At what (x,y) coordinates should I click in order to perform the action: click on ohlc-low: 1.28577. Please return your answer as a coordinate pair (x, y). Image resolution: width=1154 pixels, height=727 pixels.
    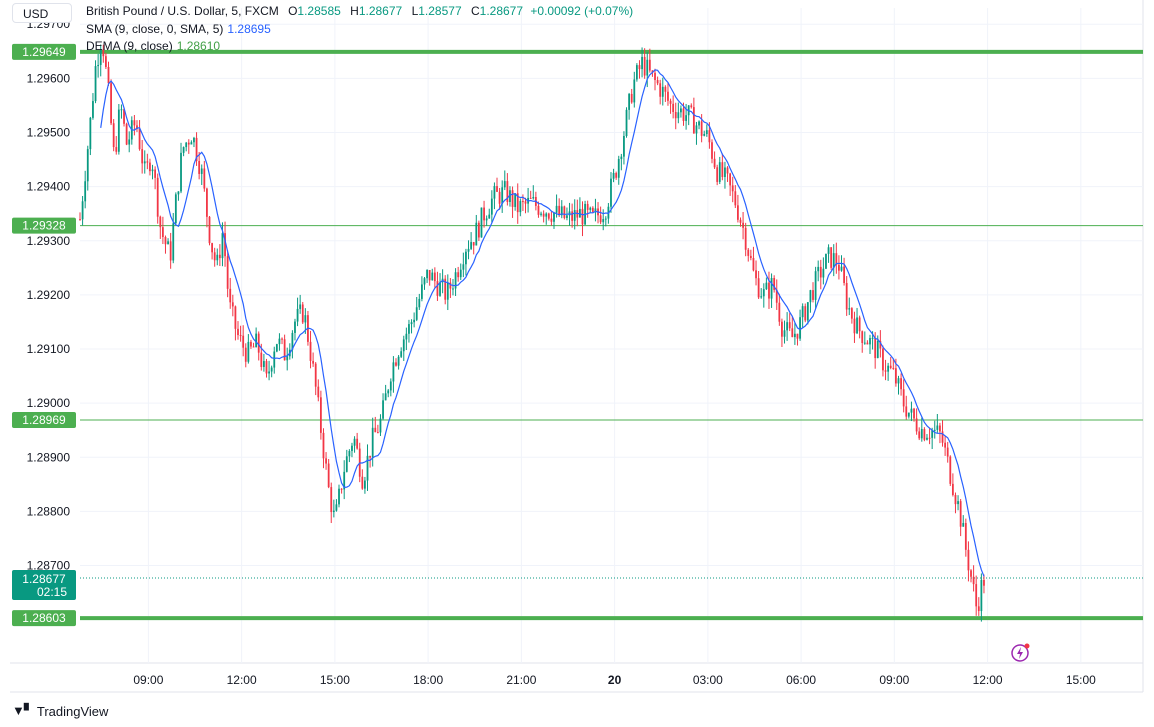
    Looking at the image, I should click on (440, 11).